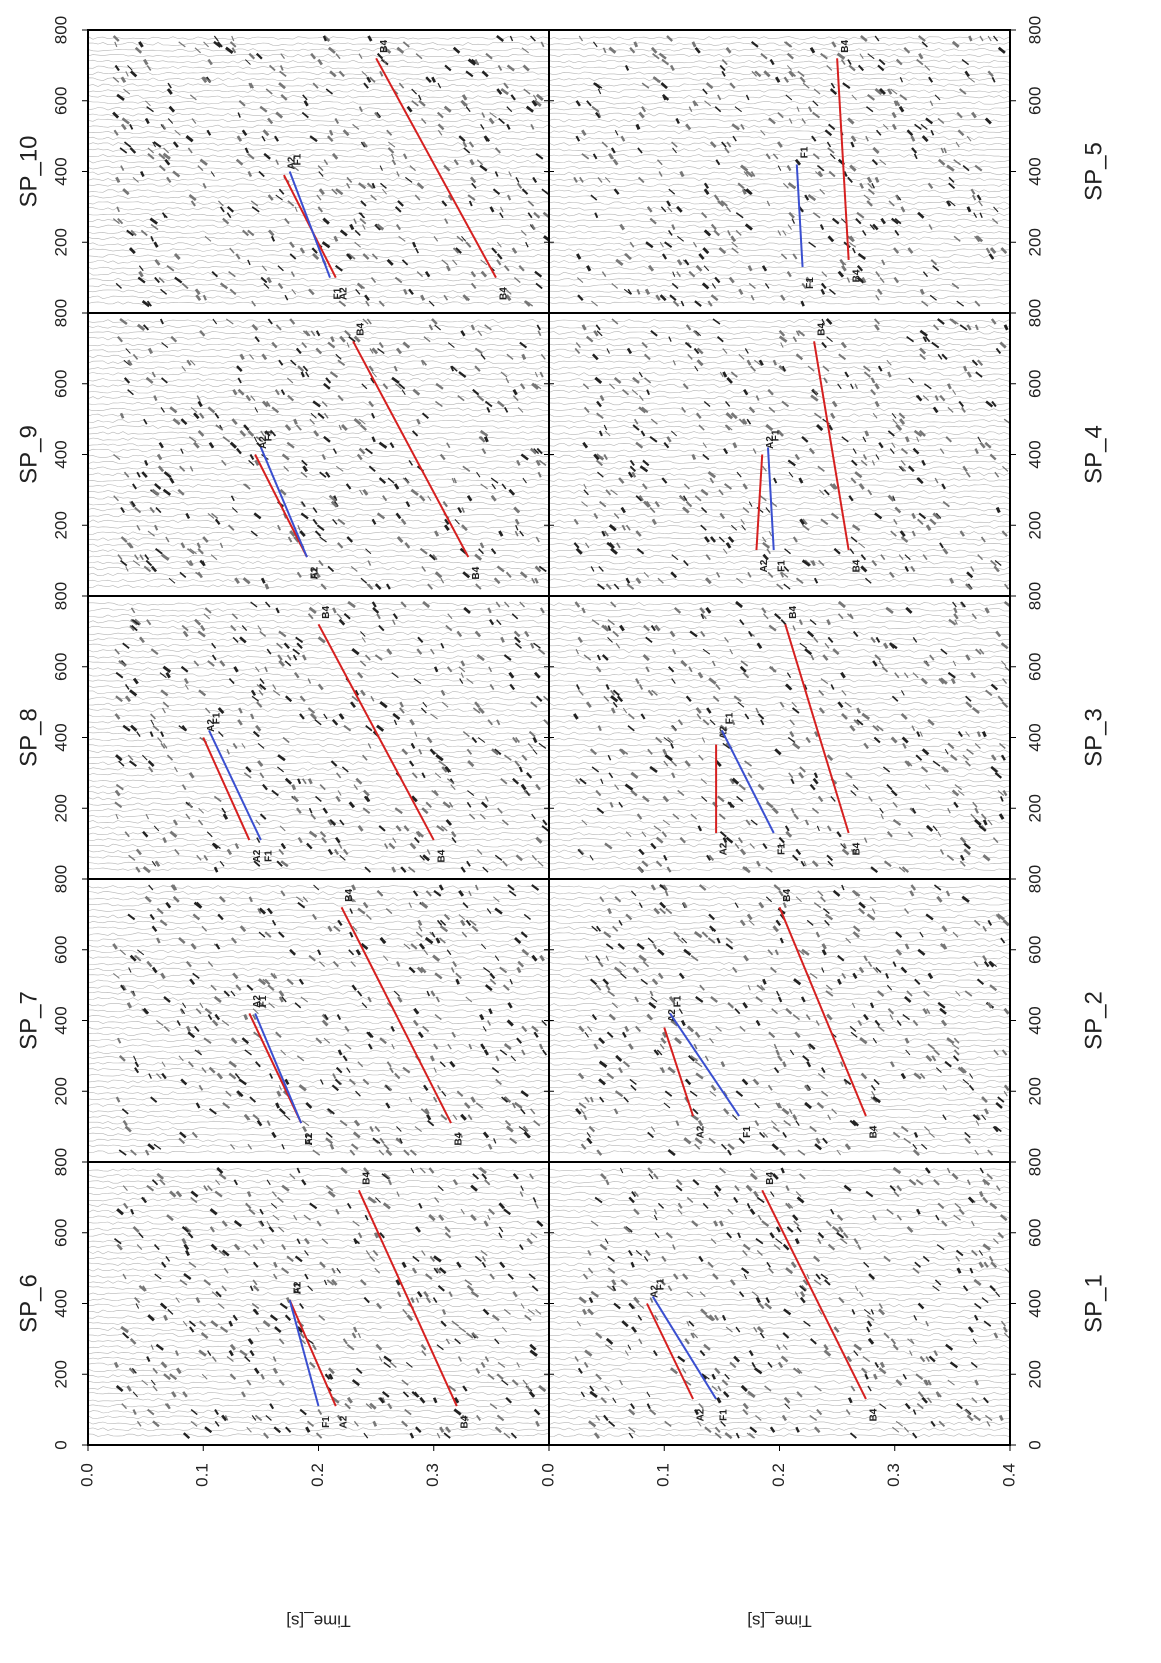 This screenshot has width=1161, height=1663. What do you see at coordinates (1034, 1374) in the screenshot?
I see `distance-tick-label: 200` at bounding box center [1034, 1374].